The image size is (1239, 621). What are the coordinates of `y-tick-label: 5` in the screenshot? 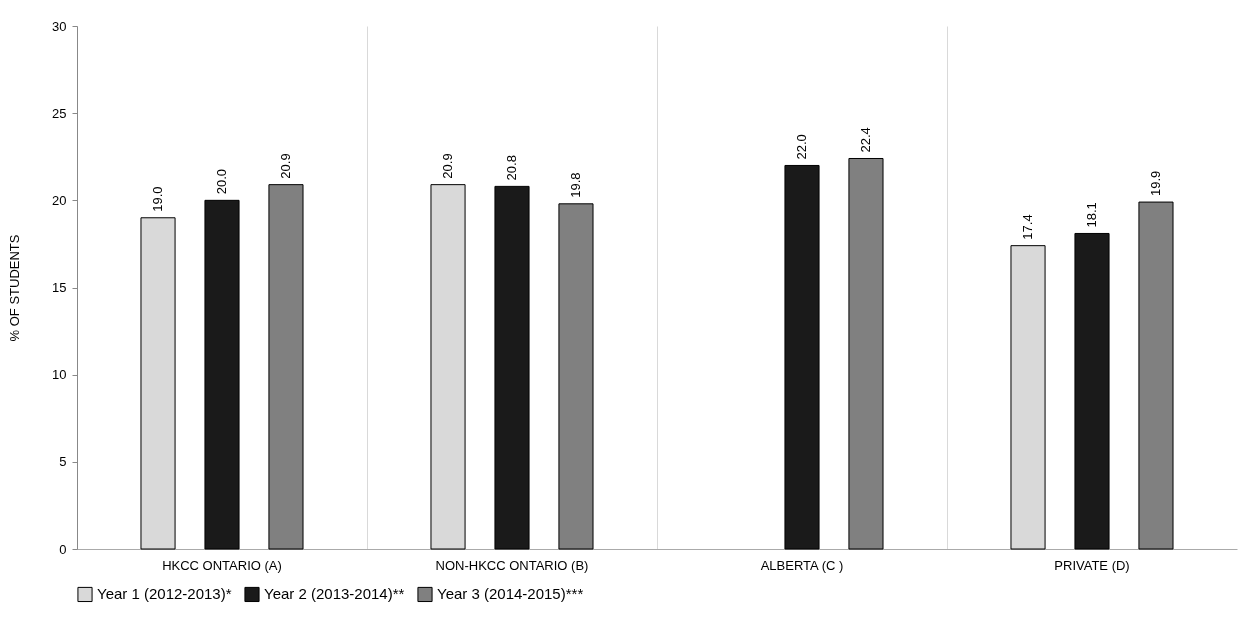 It's located at (63, 462).